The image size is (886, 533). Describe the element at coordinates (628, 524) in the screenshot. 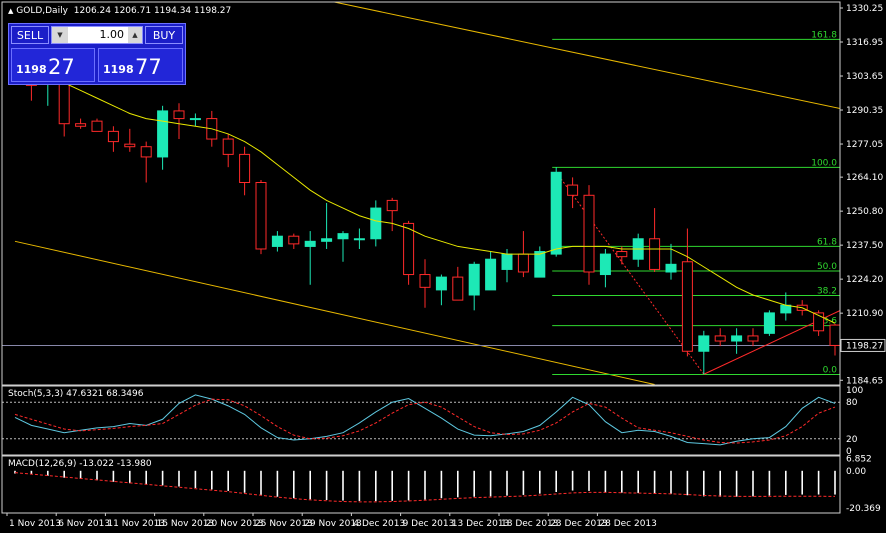

I see `date-axis-label: 28 Dec 2013` at that location.